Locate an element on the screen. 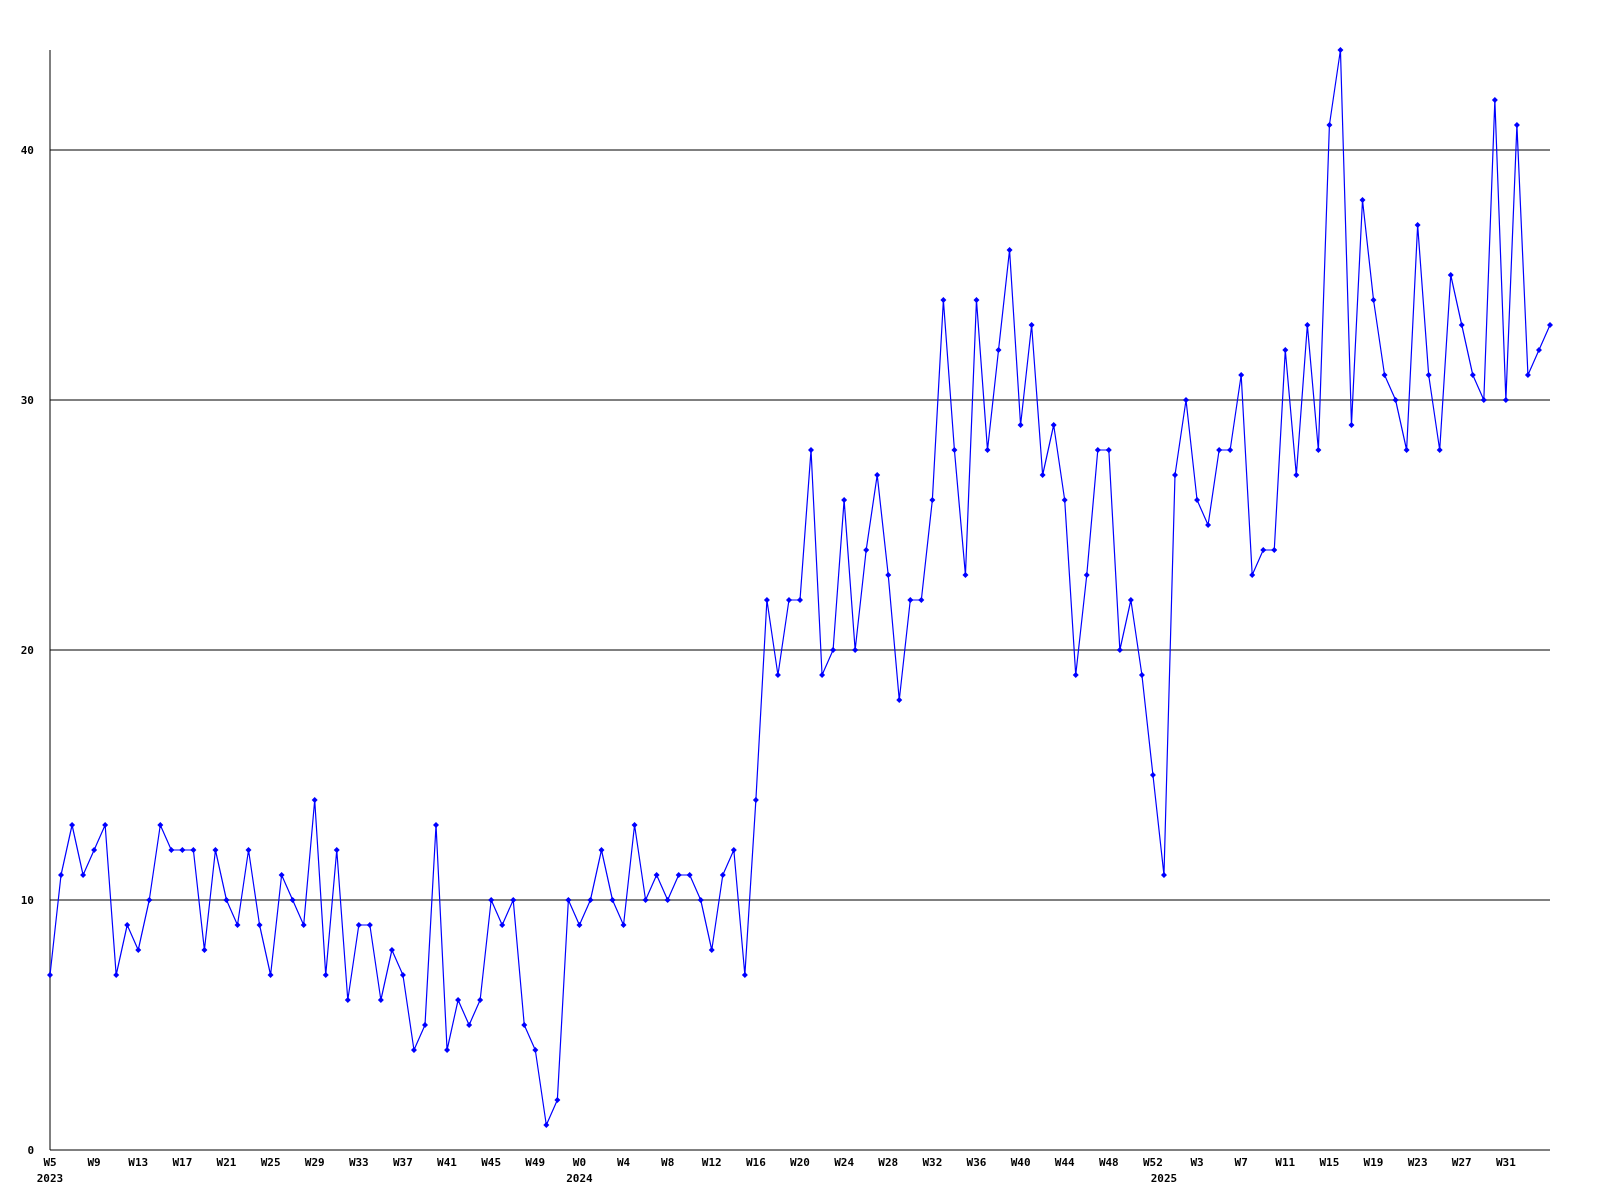 The height and width of the screenshot is (1200, 1600). x-tick-label: W5 2023 is located at coordinates (50, 1170).